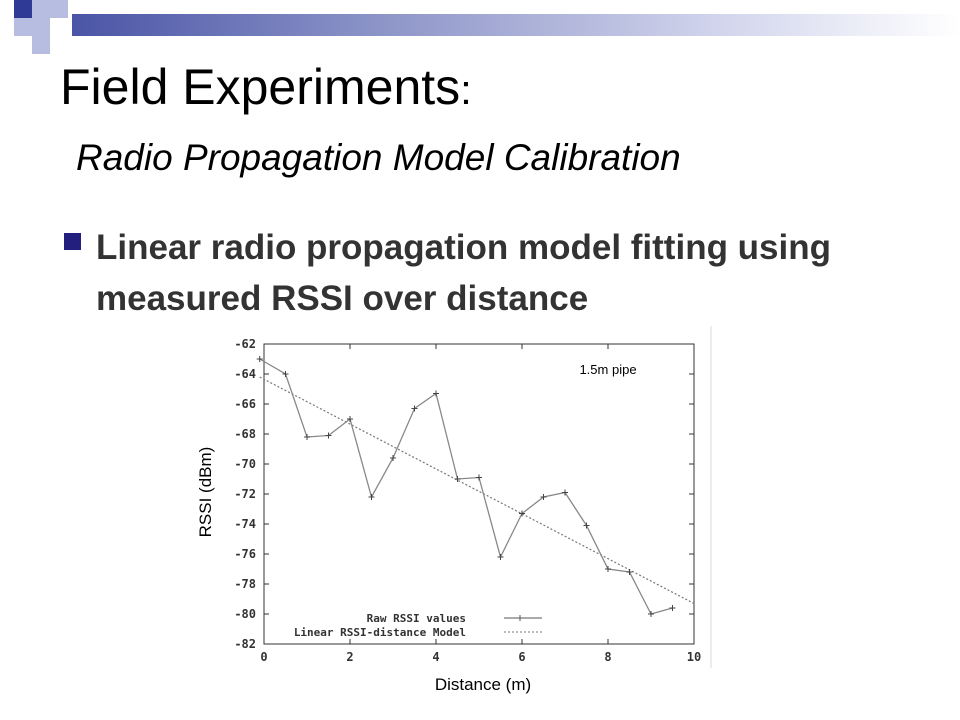 The height and width of the screenshot is (720, 960). Describe the element at coordinates (245, 644) in the screenshot. I see `y-tick-label: -82` at that location.